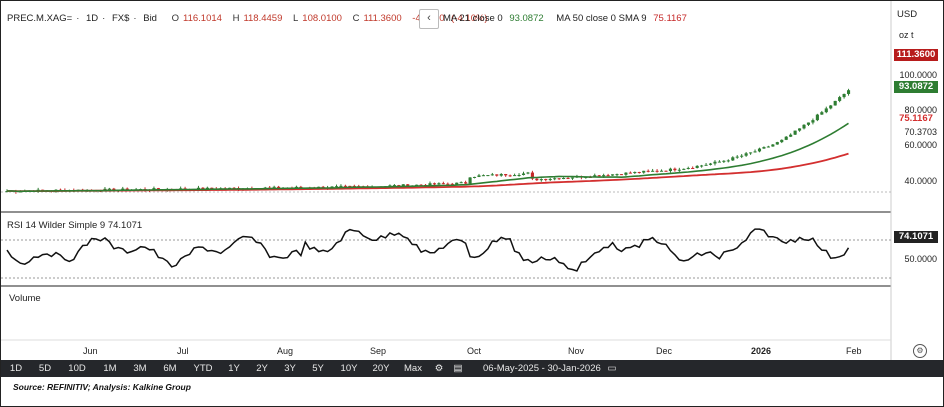 This screenshot has height=407, width=944. Describe the element at coordinates (45, 368) in the screenshot. I see `range-5d-button: 5D` at that location.